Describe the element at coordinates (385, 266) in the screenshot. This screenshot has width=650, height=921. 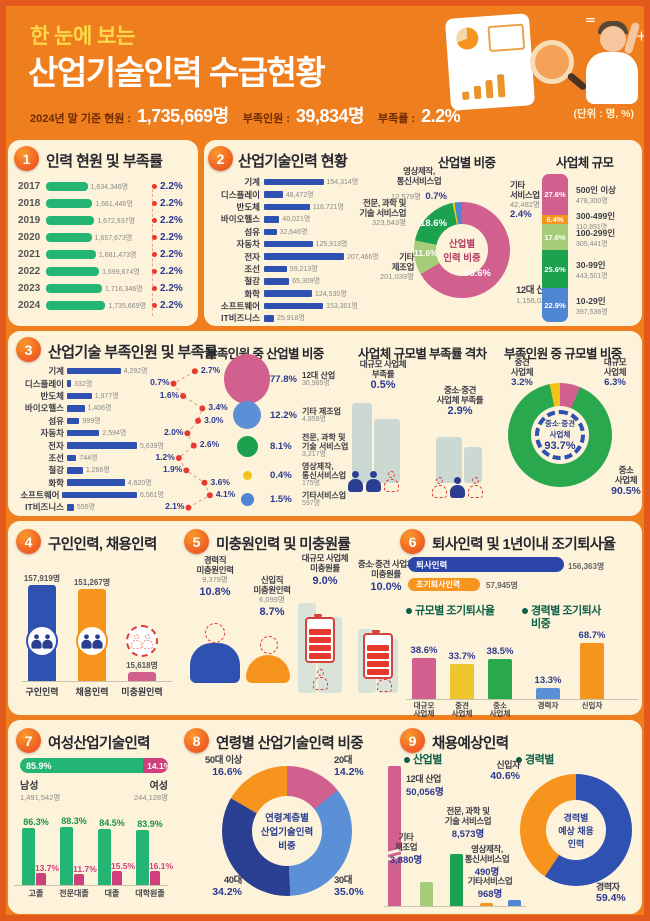
I see `slice-label-other-mfg: 기타 제조업 201,039명` at that location.